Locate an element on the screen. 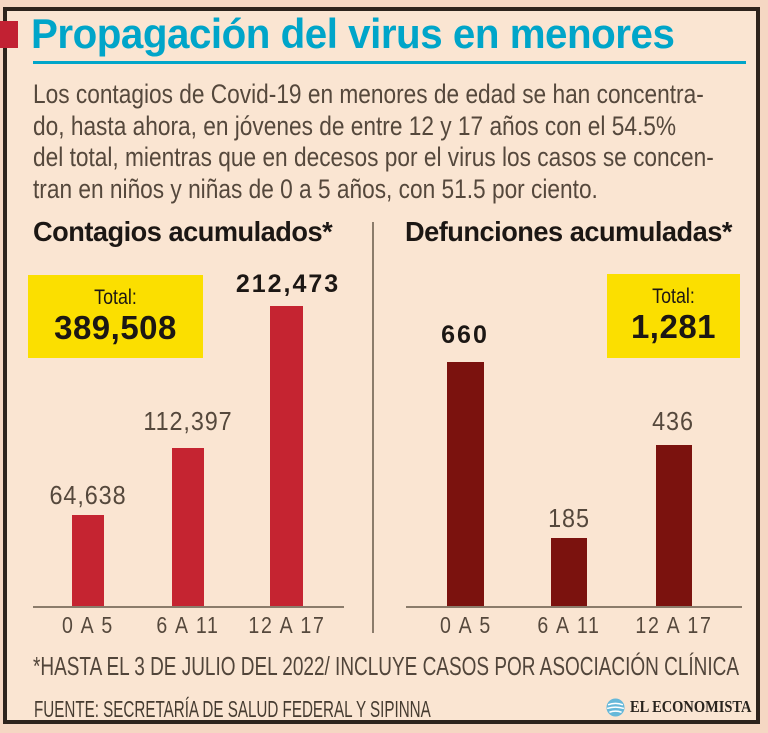 The height and width of the screenshot is (733, 768). divider-line is located at coordinates (373, 427).